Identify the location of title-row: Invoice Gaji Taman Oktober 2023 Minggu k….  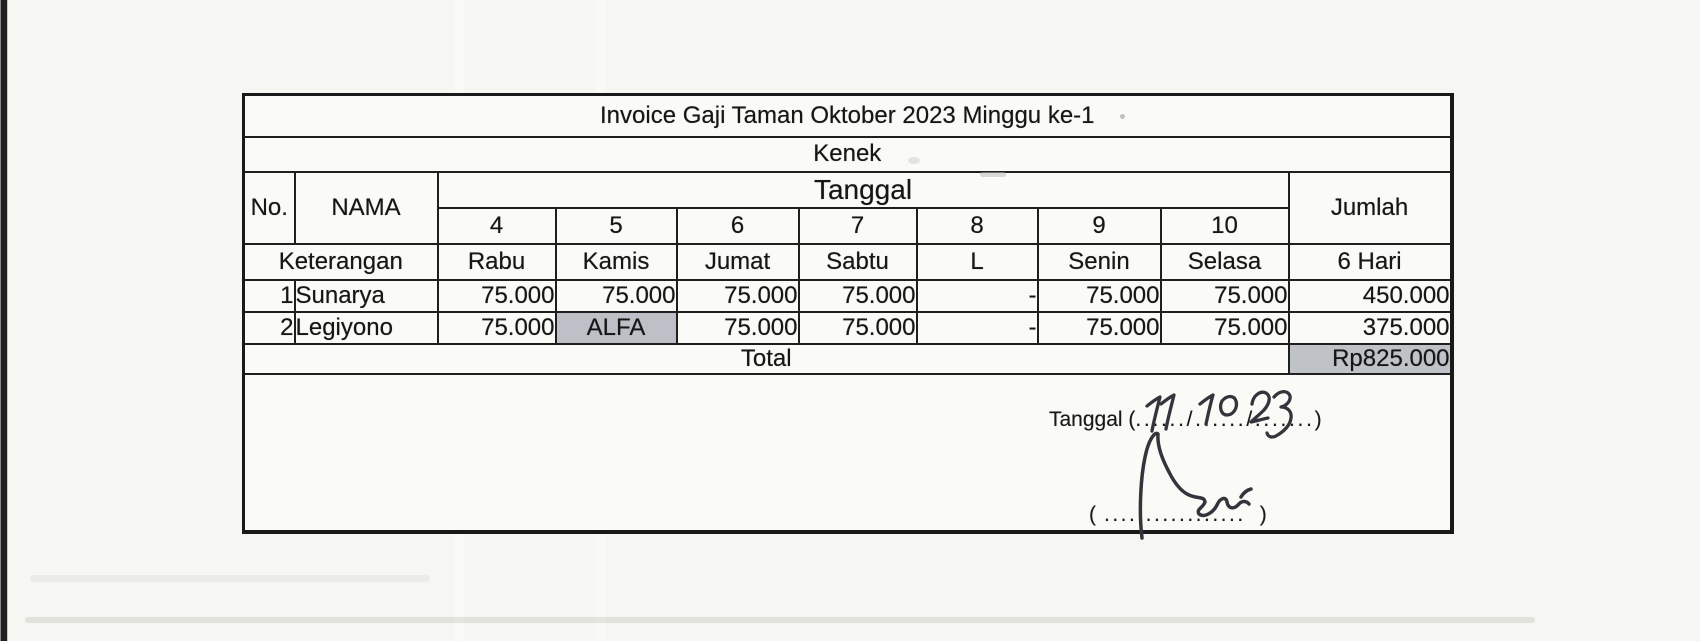
(847, 115).